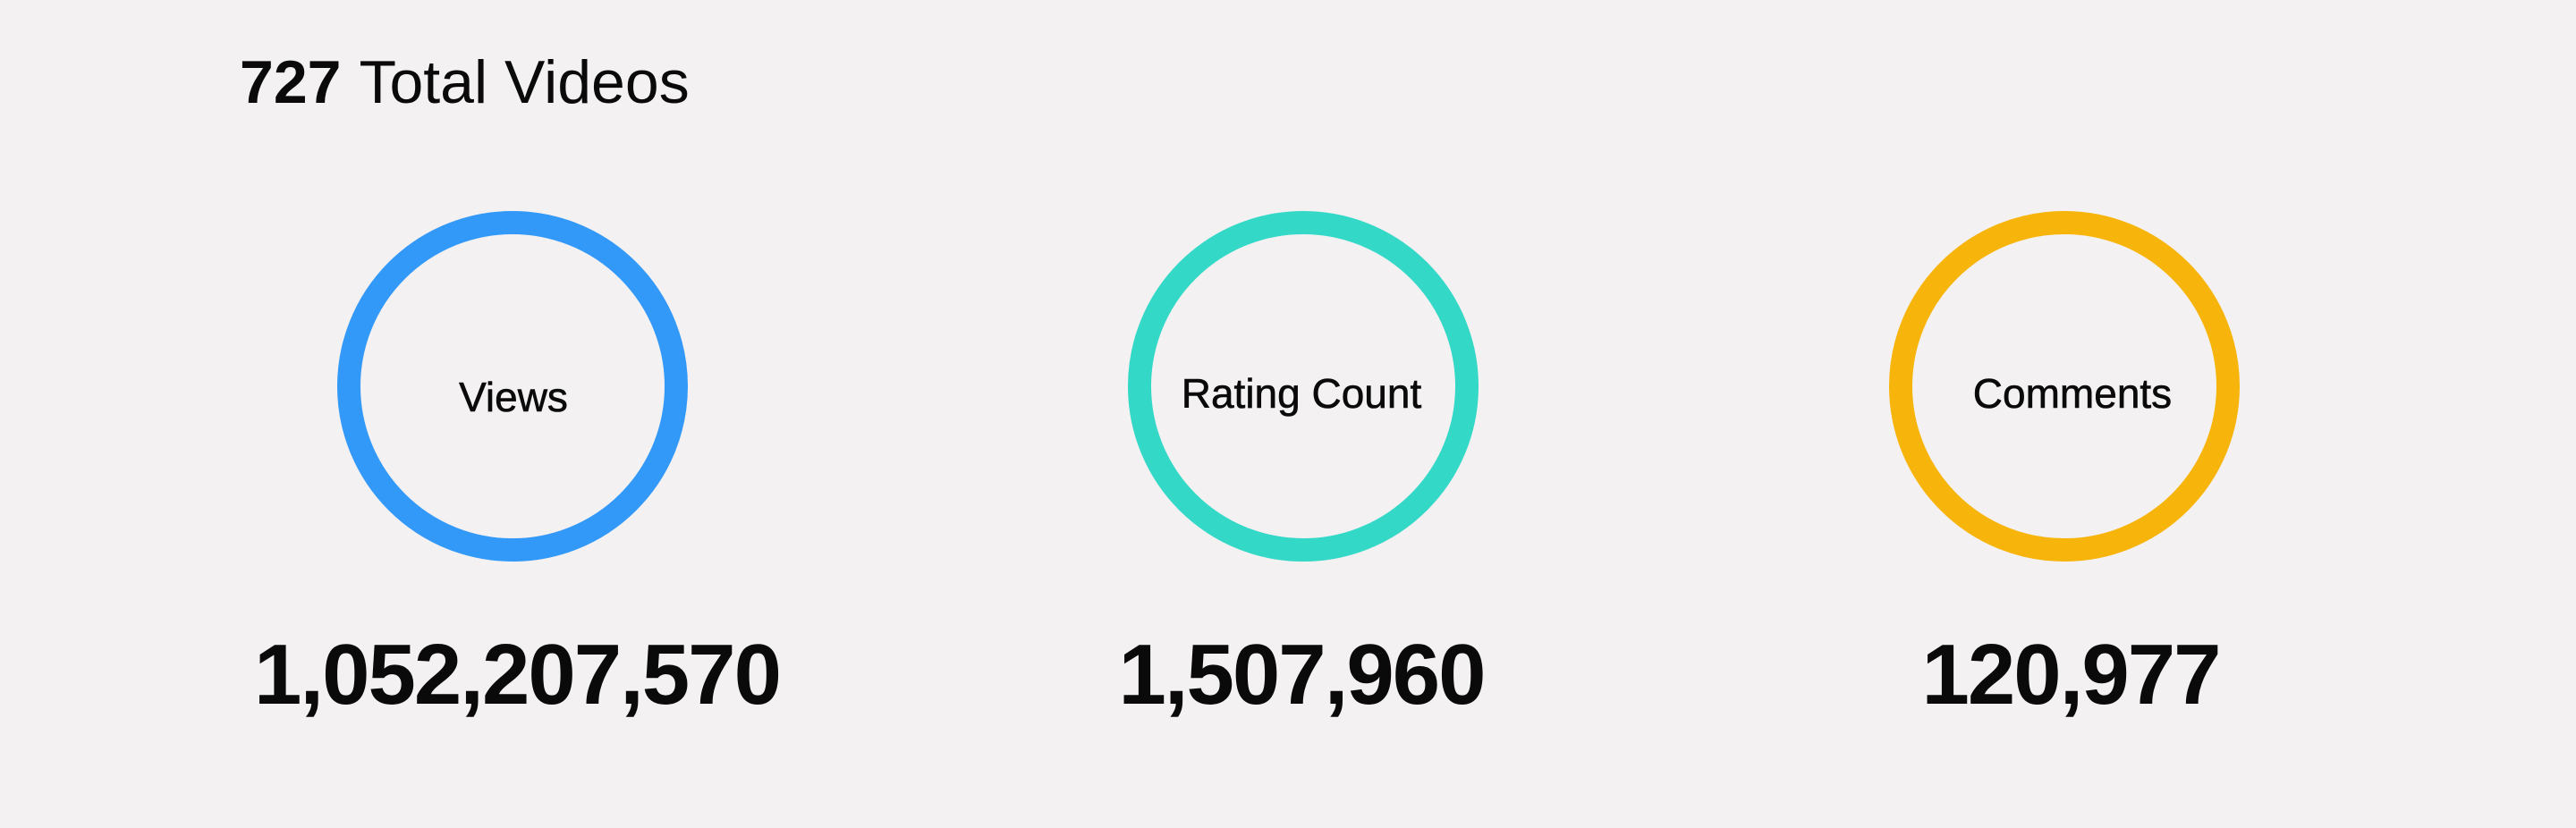 This screenshot has height=828, width=2576. What do you see at coordinates (291, 82) in the screenshot?
I see `total-videos-count: 727` at bounding box center [291, 82].